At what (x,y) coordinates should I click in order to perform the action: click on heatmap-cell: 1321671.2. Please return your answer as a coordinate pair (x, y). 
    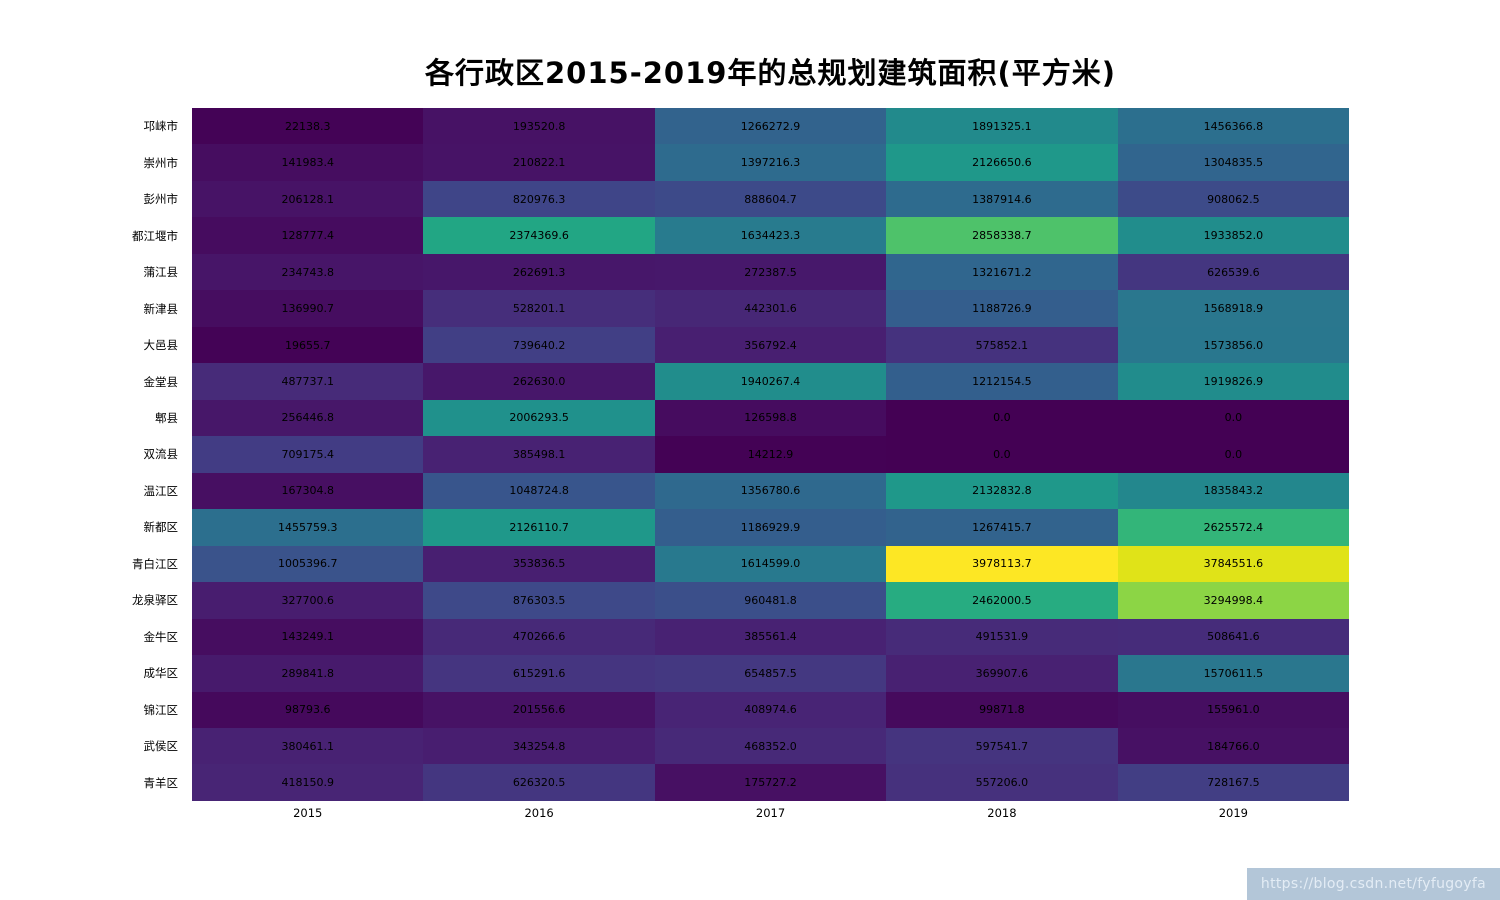
    Looking at the image, I should click on (1002, 272).